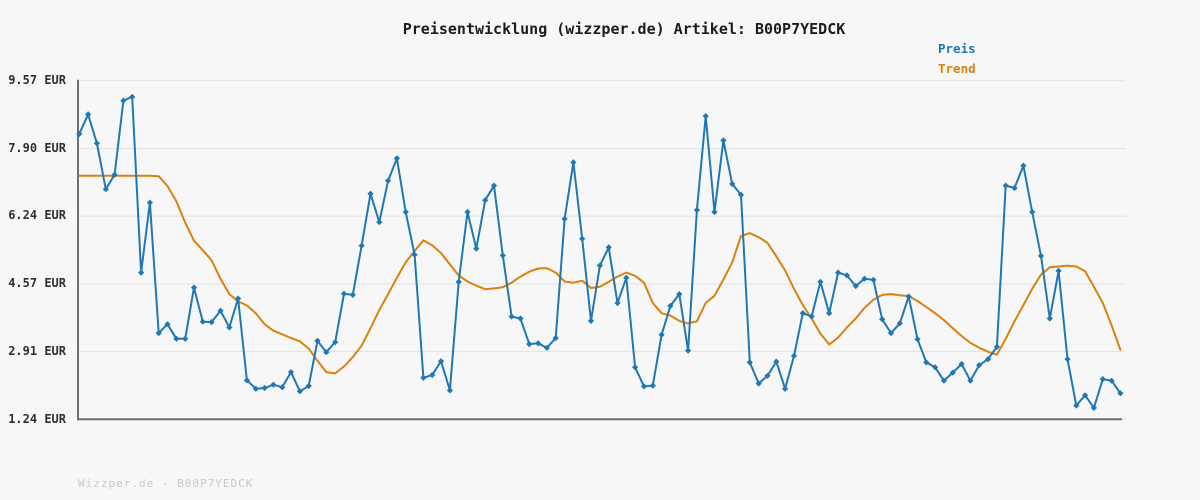  What do you see at coordinates (37, 351) in the screenshot?
I see `y-tick-label: 2.91 EUR` at bounding box center [37, 351].